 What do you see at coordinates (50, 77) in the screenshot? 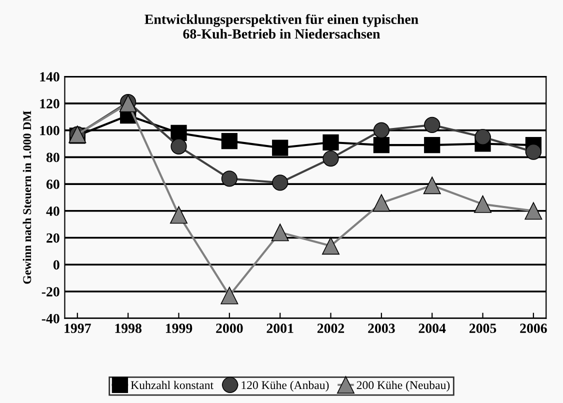
I see `y-tick-label: 140` at bounding box center [50, 77].